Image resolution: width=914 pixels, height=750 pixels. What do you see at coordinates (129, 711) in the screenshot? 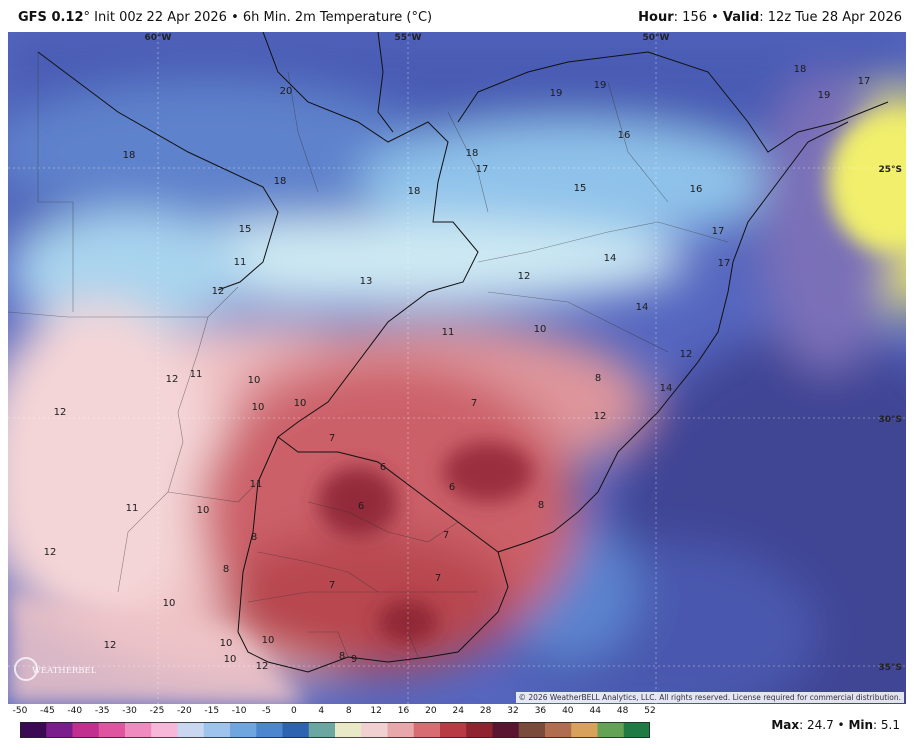
I see `scale-tick-label: -30` at bounding box center [129, 711].